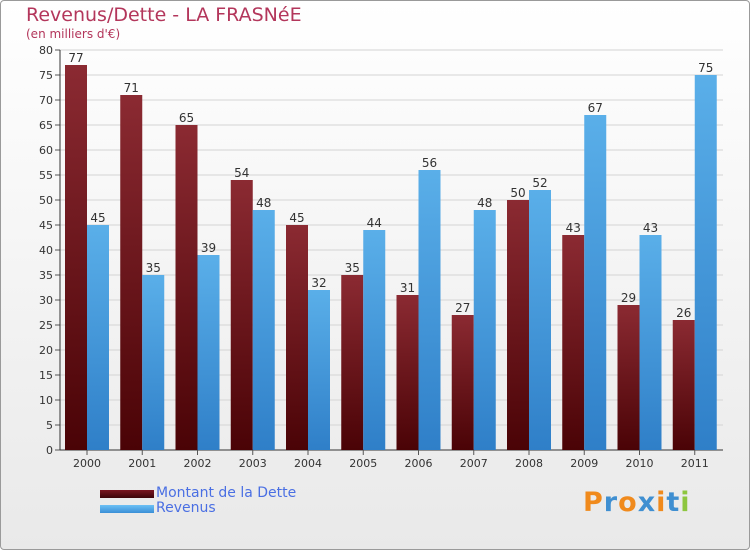 Image resolution: width=750 pixels, height=550 pixels. I want to click on data-label-dette: 50, so click(517, 193).